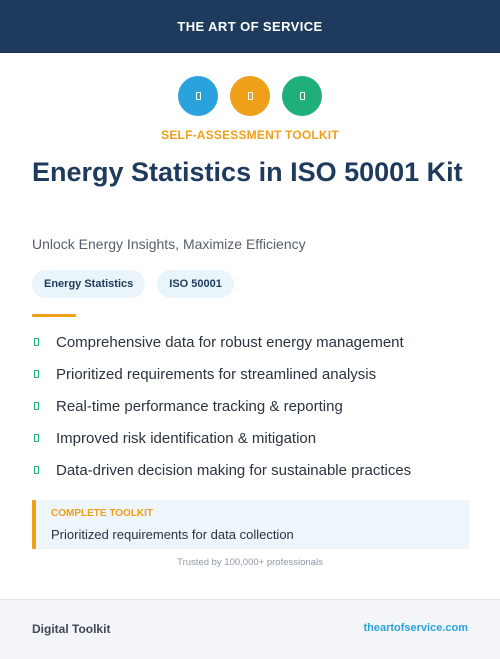 The height and width of the screenshot is (659, 500). I want to click on footer-label: Digital Toolkit, so click(71, 629).